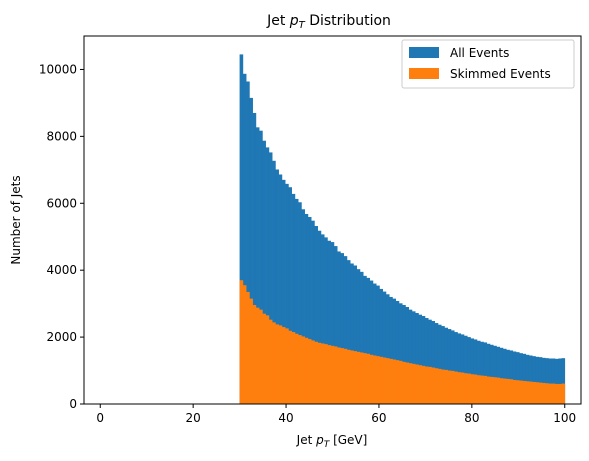 This screenshot has height=461, width=589. Describe the element at coordinates (16, 219) in the screenshot. I see `y-axis-label: Number of Jets` at that location.